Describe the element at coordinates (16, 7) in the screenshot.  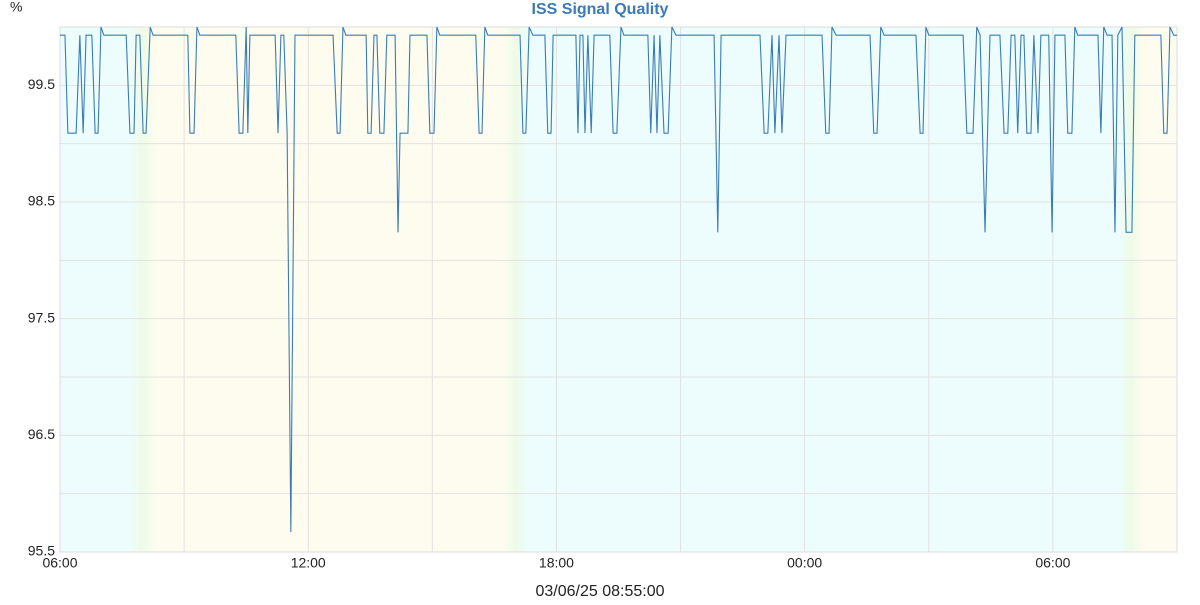
I see `y-unit-label: %` at that location.